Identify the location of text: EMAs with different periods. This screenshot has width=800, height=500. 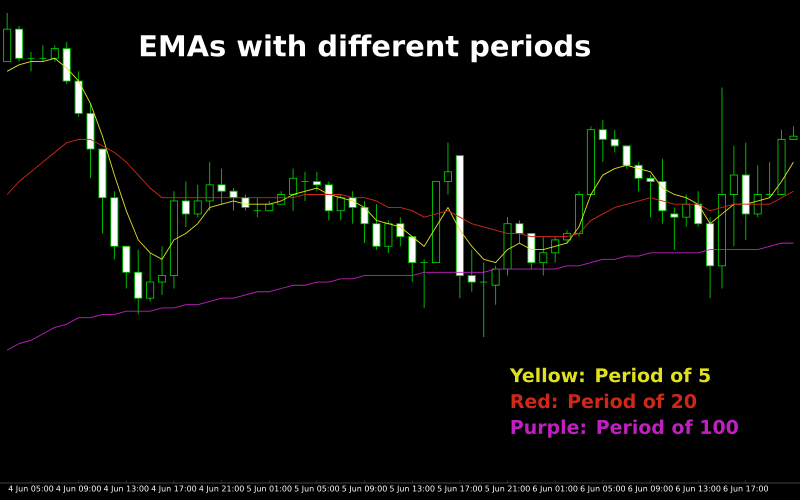
(365, 48).